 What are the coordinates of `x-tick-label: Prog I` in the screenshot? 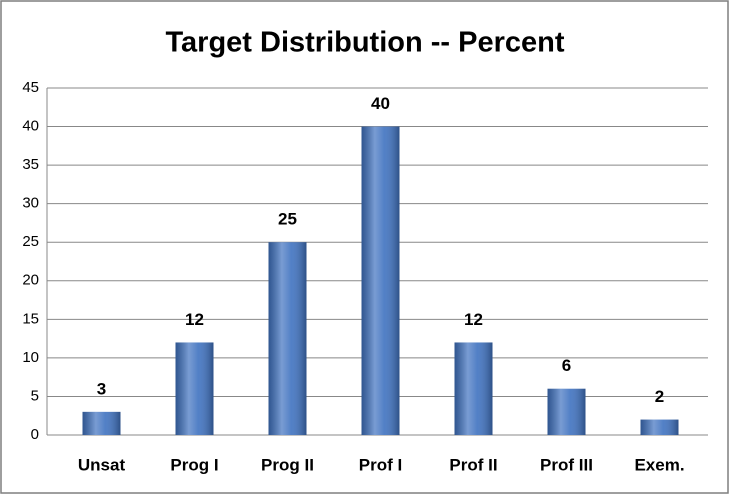 It's located at (194, 464).